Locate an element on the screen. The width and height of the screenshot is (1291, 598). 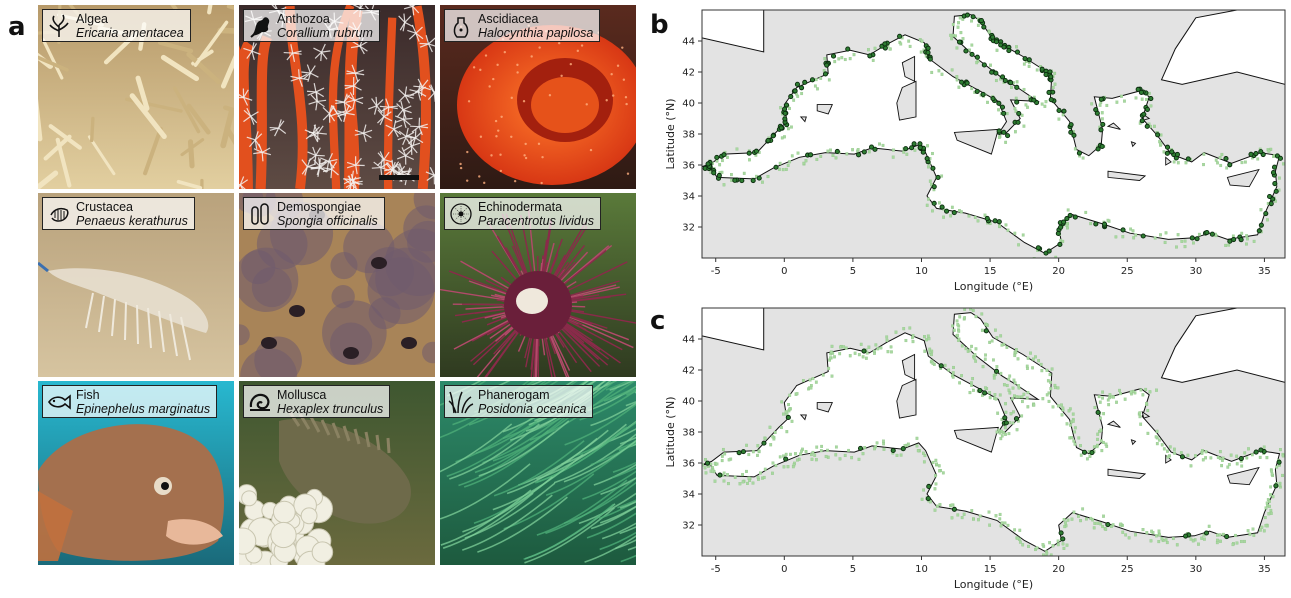
species-name: Paracentrotus lividus is located at coordinates (536, 220).